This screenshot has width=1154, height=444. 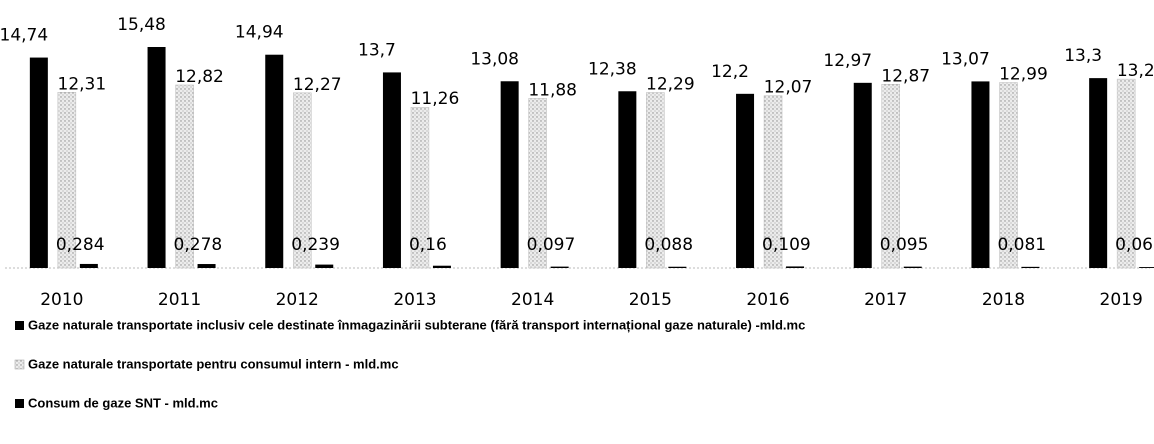 I want to click on data-label: 11,88, so click(x=552, y=90).